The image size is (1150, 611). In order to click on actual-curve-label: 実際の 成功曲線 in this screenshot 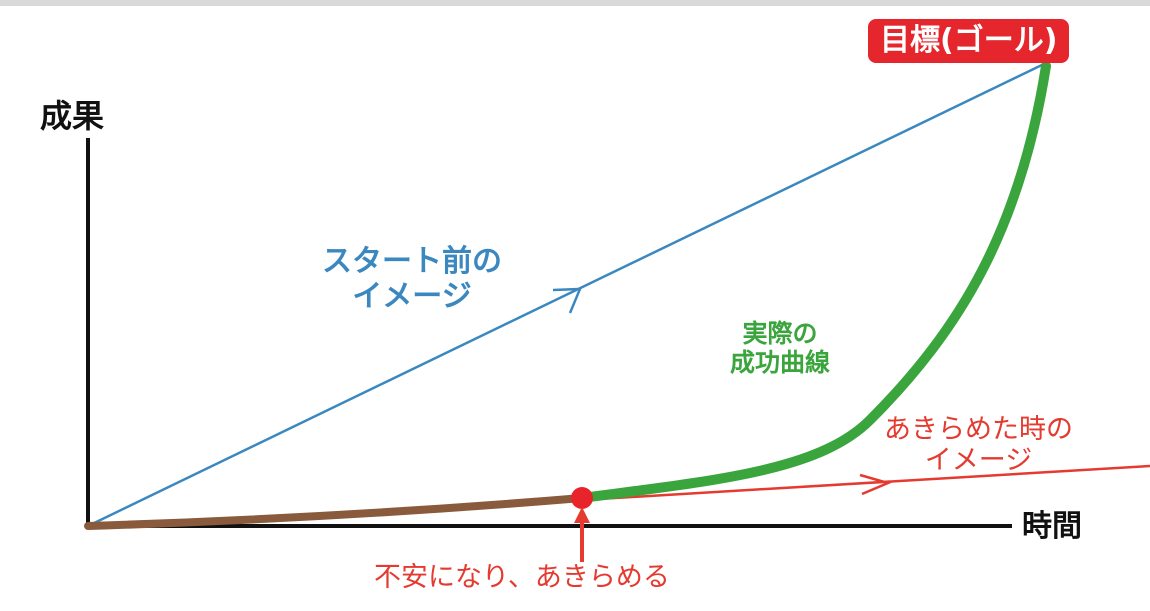, I will do `click(780, 348)`.